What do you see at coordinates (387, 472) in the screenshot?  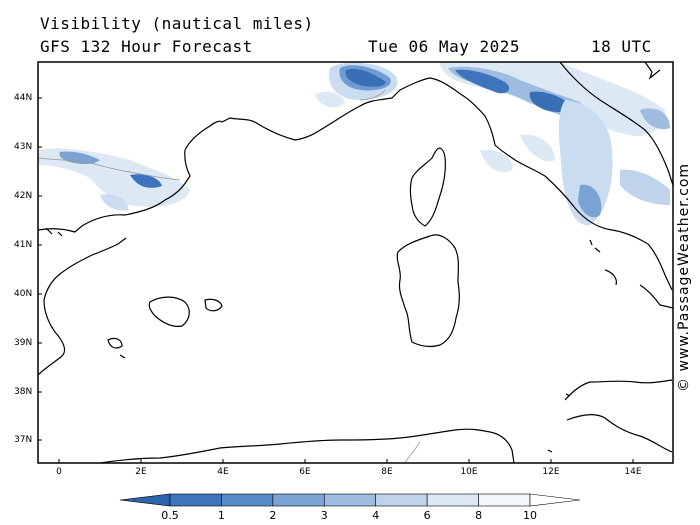 I see `lon-label-8e: 8E` at bounding box center [387, 472].